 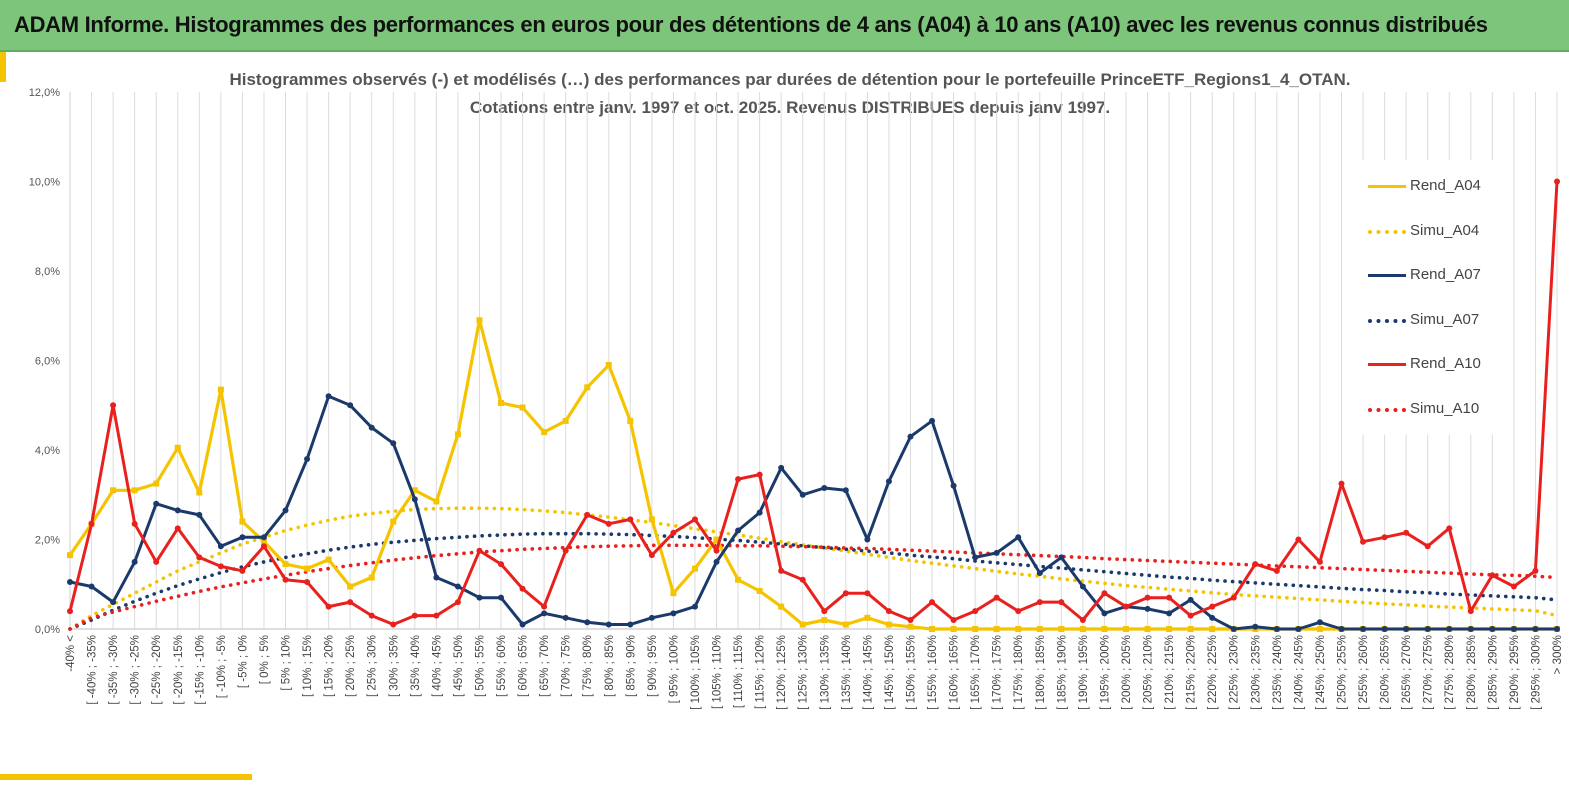 I want to click on legend-item-rend-a07: Rend_A07, so click(x=1425, y=275).